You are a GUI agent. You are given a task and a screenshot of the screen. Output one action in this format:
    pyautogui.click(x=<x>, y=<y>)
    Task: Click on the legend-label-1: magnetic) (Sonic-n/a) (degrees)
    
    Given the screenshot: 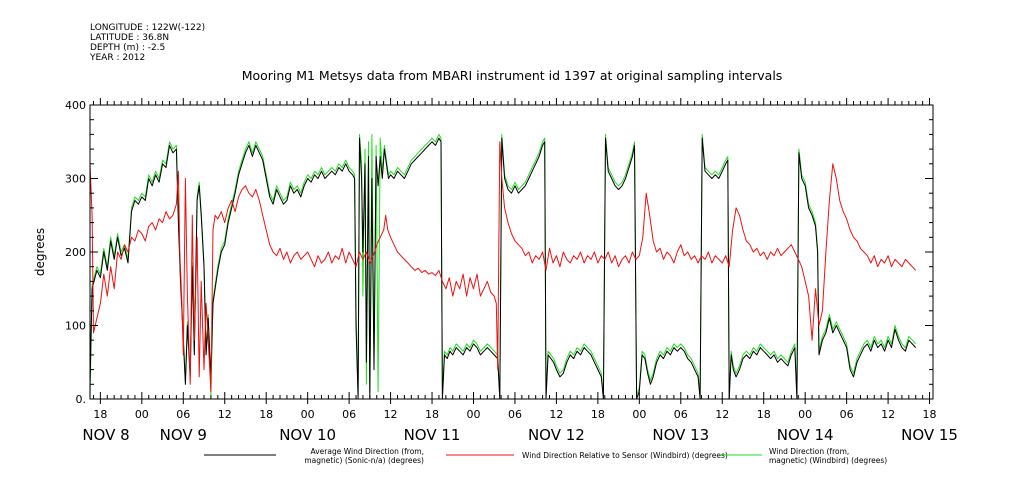 What is the action you would take?
    pyautogui.click(x=364, y=460)
    